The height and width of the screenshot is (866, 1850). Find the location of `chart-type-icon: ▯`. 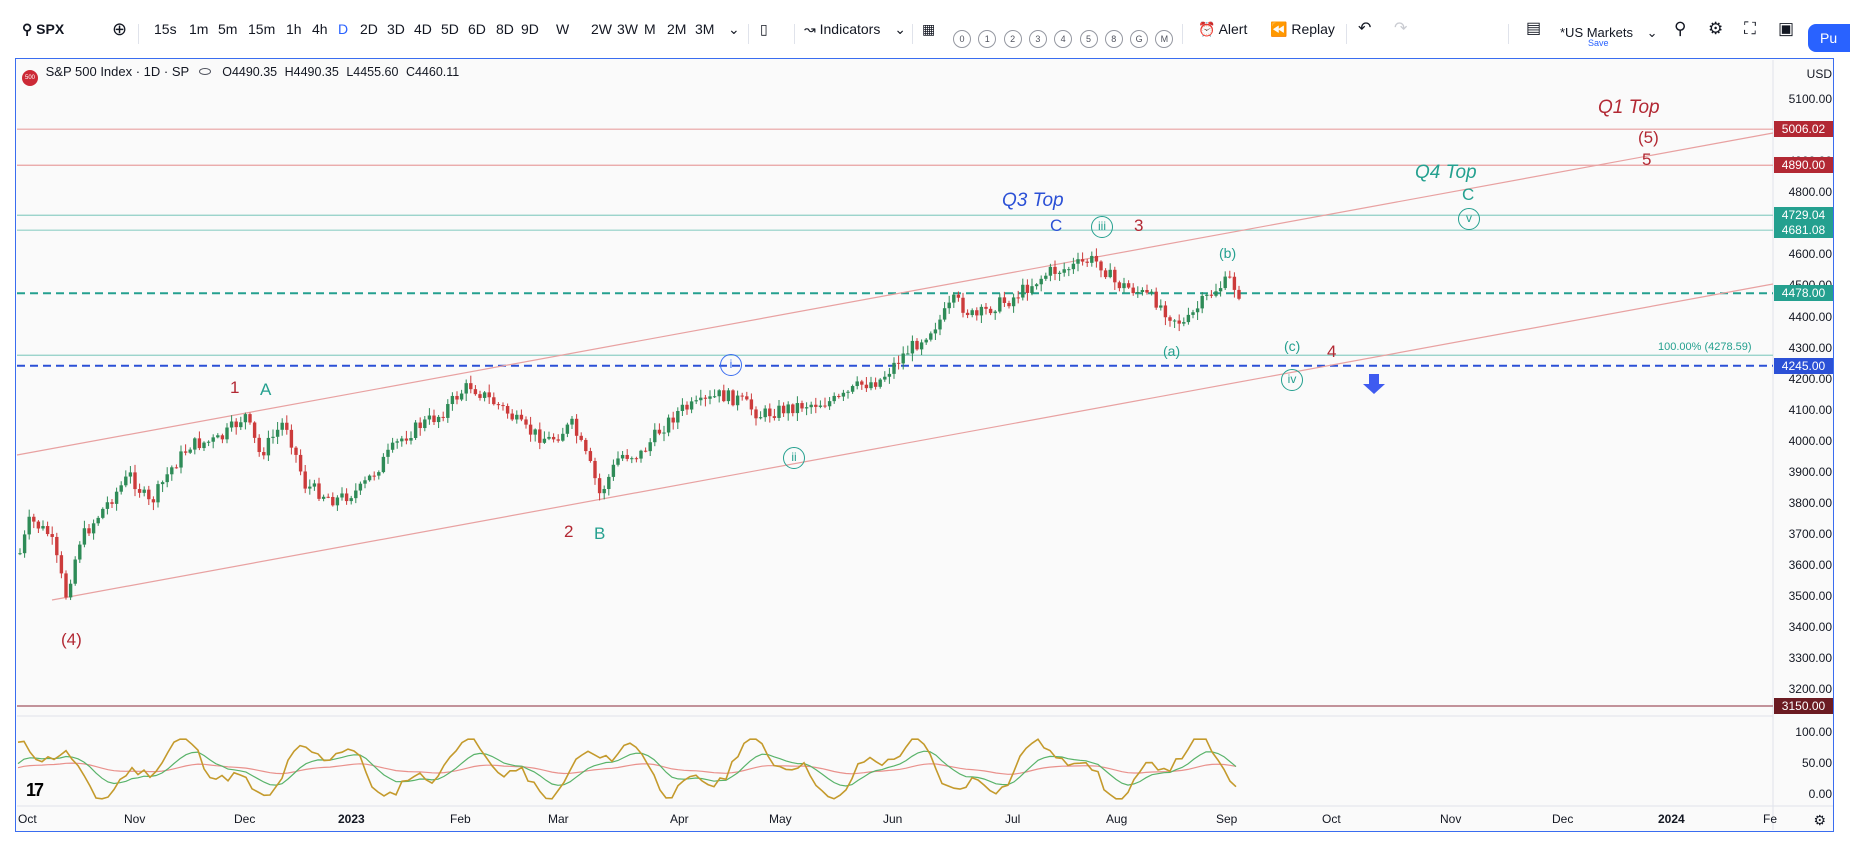

chart-type-icon: ▯ is located at coordinates (764, 29).